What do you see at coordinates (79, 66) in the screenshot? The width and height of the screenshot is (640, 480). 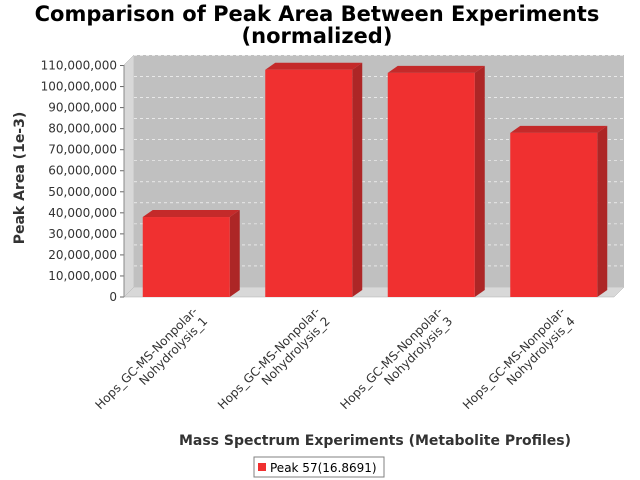 I see `y-tick-label: 110,000,000` at bounding box center [79, 66].